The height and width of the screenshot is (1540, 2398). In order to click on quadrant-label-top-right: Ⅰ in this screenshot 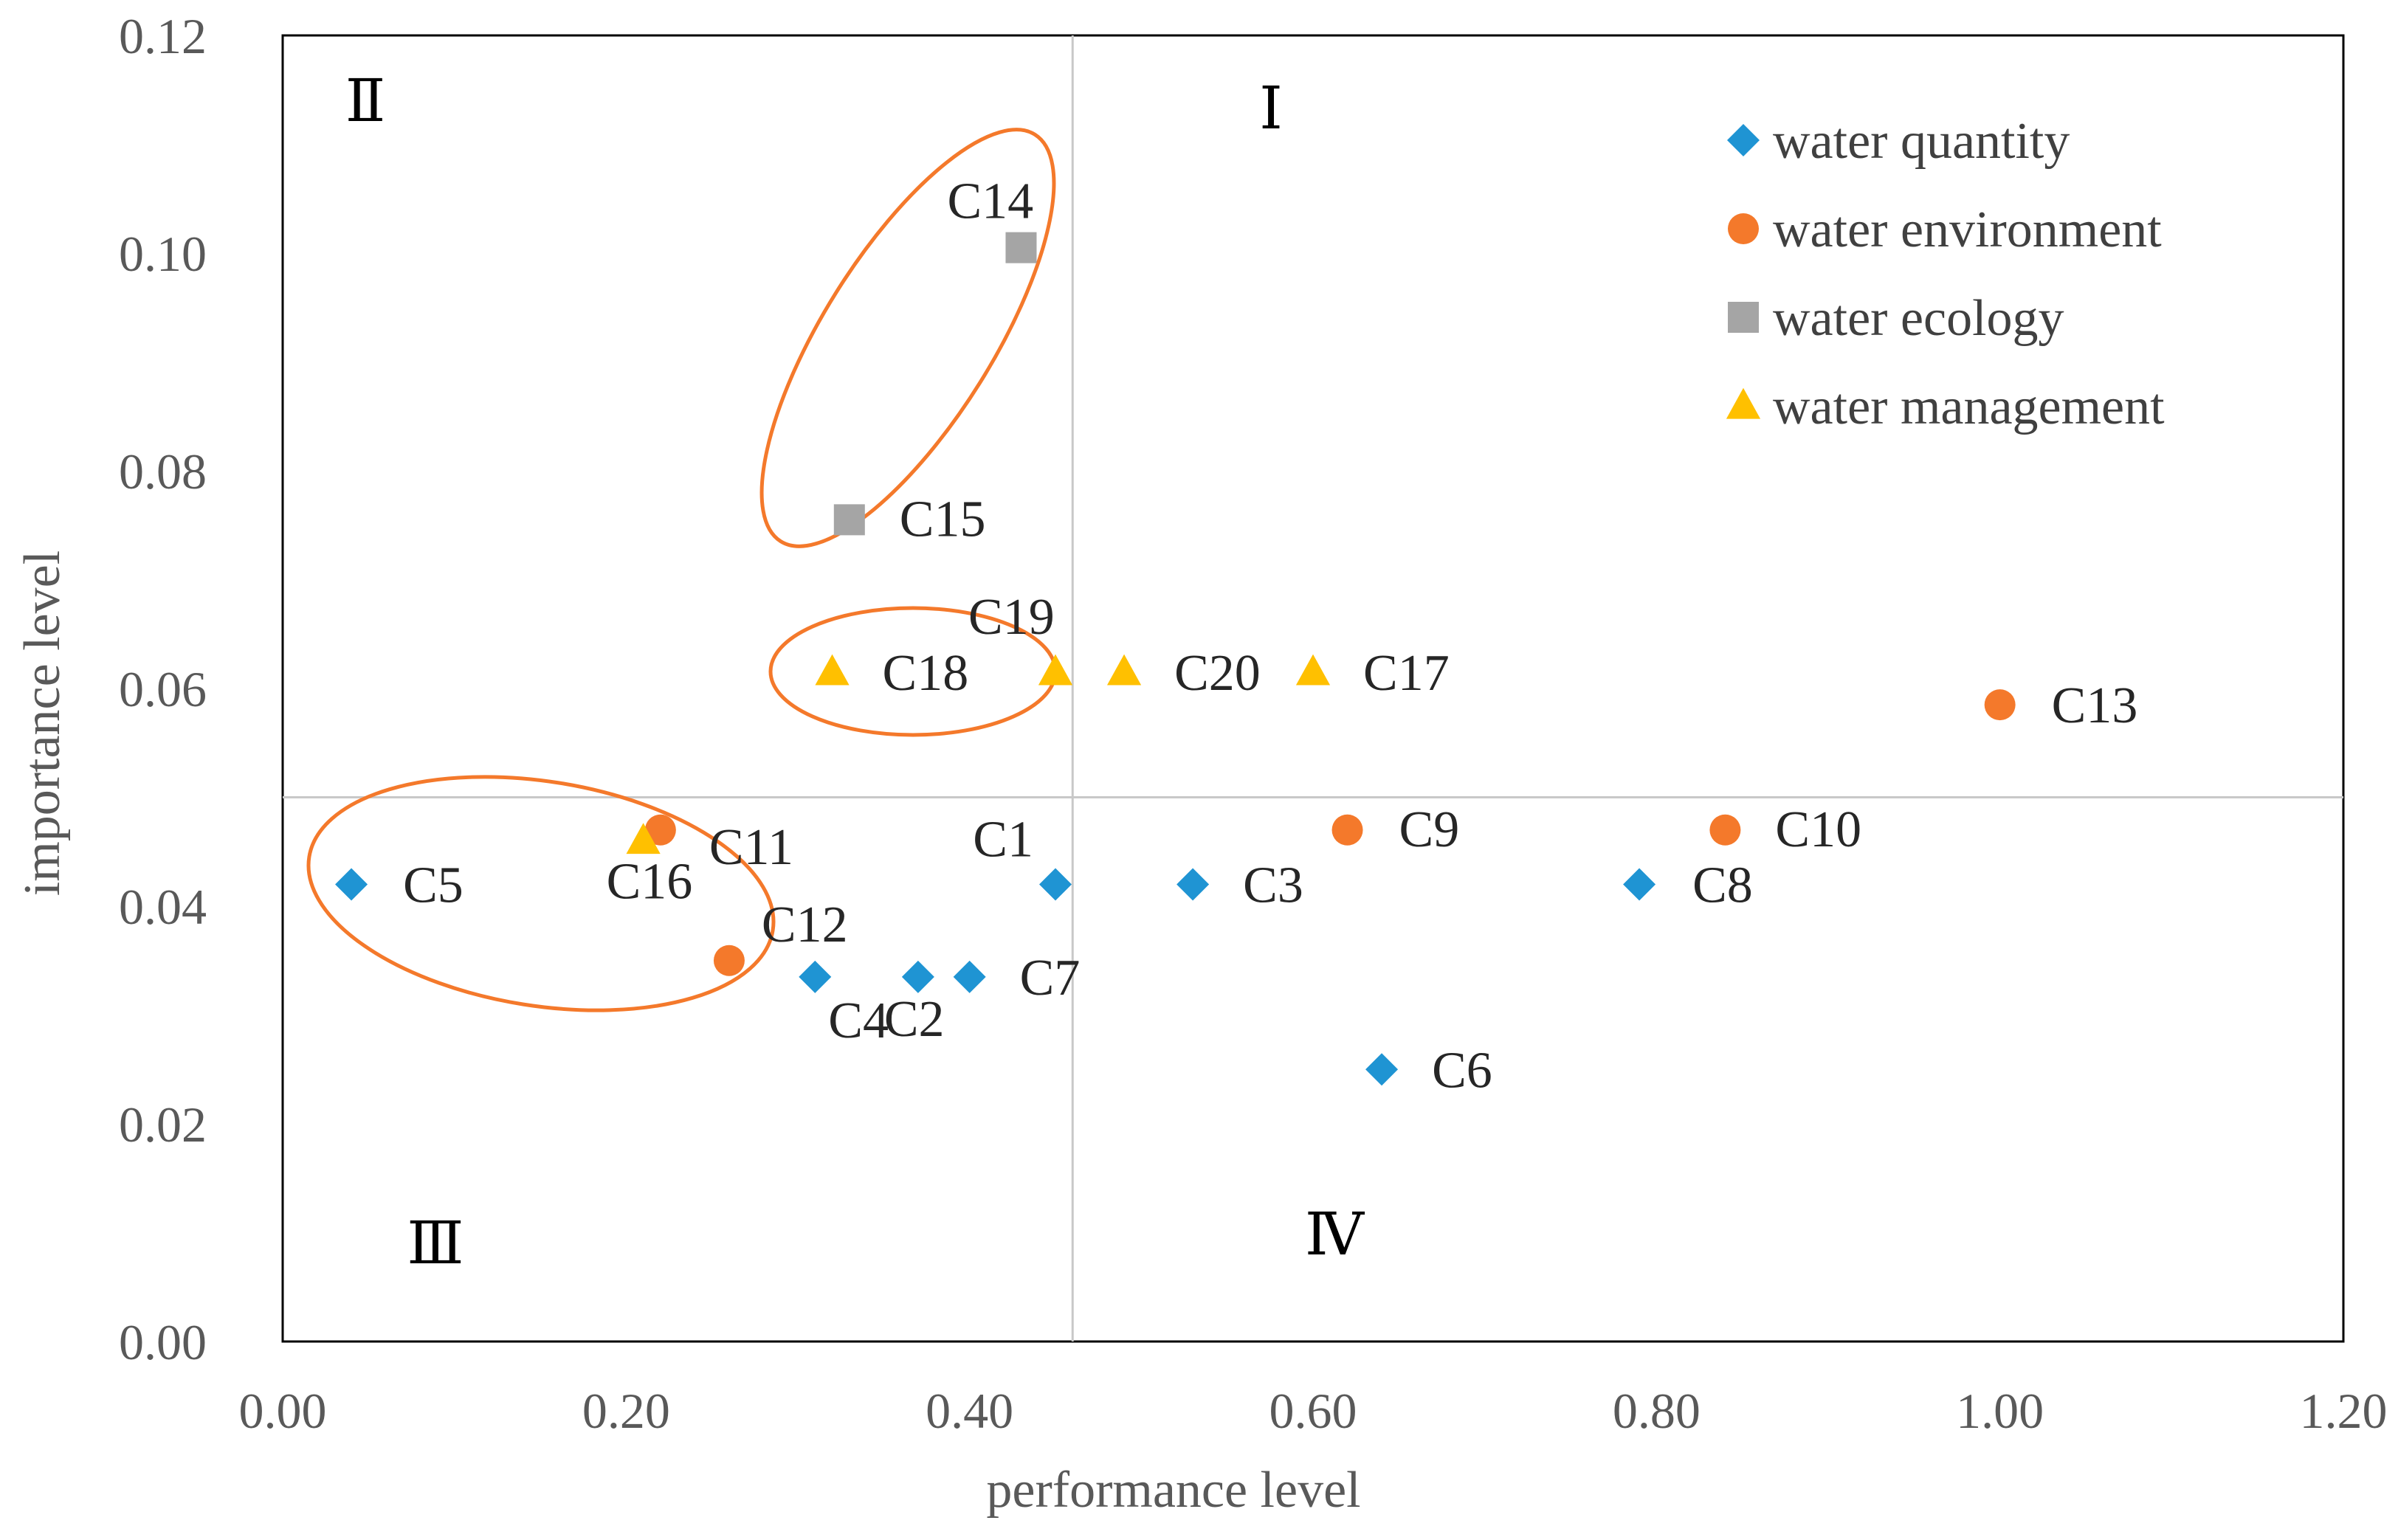, I will do `click(1271, 110)`.